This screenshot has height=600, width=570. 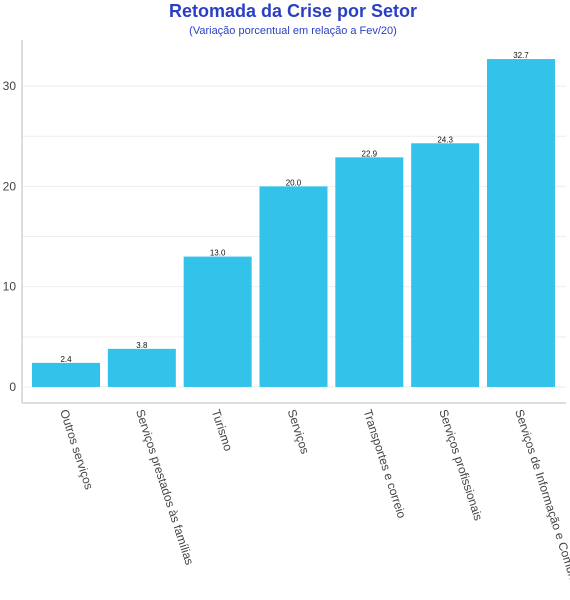 I want to click on data-label: 3.8, so click(x=142, y=345).